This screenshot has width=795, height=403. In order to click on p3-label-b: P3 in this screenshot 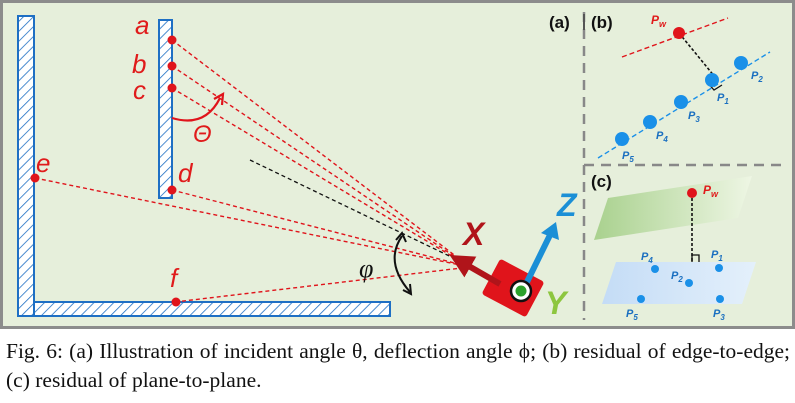, I will do `click(694, 117)`.